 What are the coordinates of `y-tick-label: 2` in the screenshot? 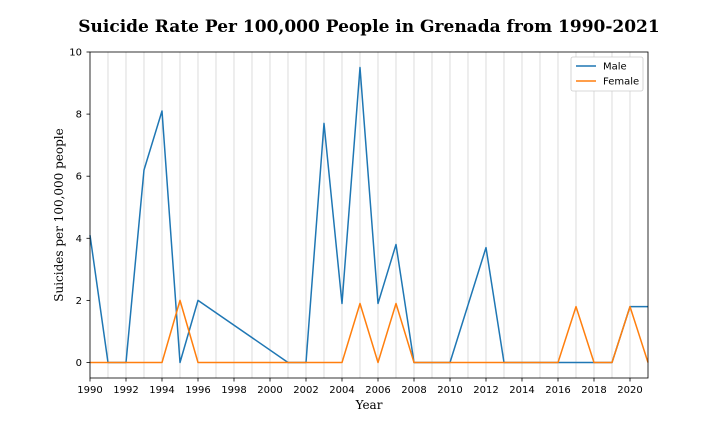 It's located at (79, 301).